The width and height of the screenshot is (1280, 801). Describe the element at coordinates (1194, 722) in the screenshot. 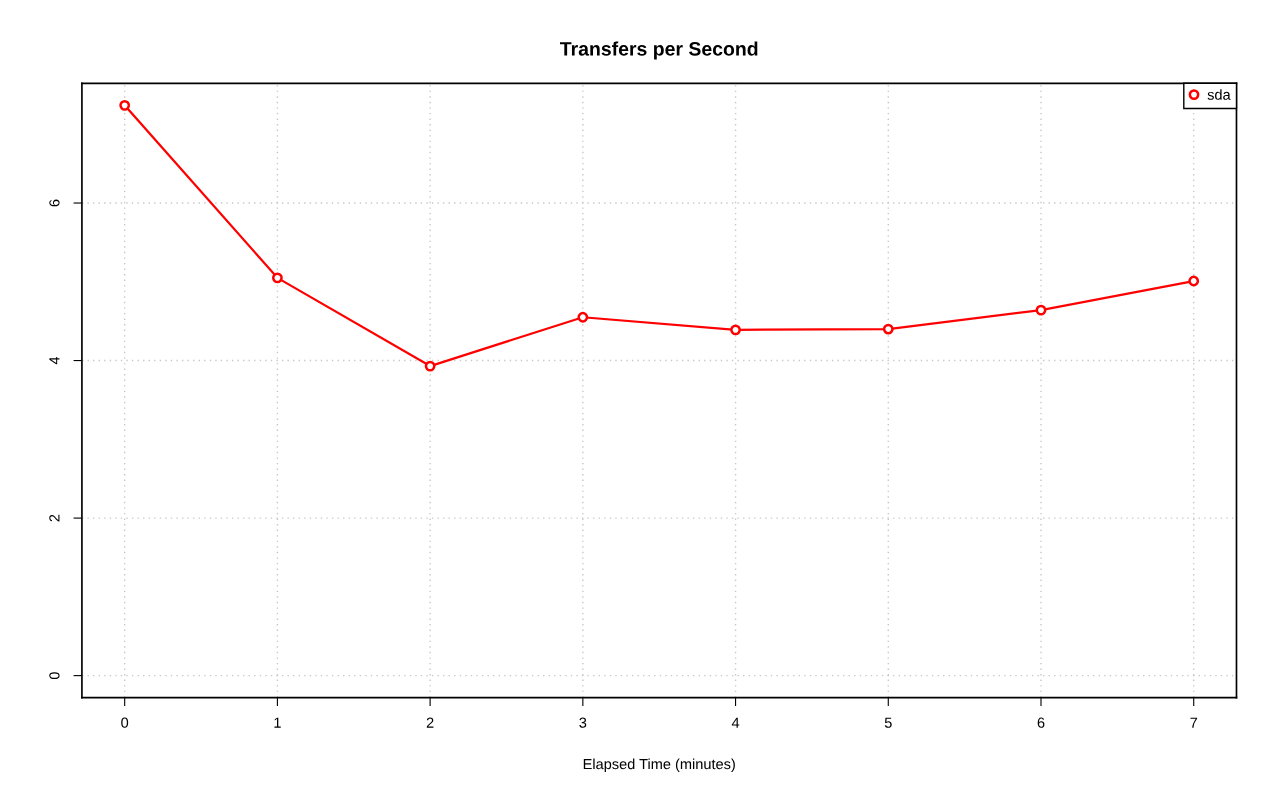

I see `x-tick-label: 7` at that location.